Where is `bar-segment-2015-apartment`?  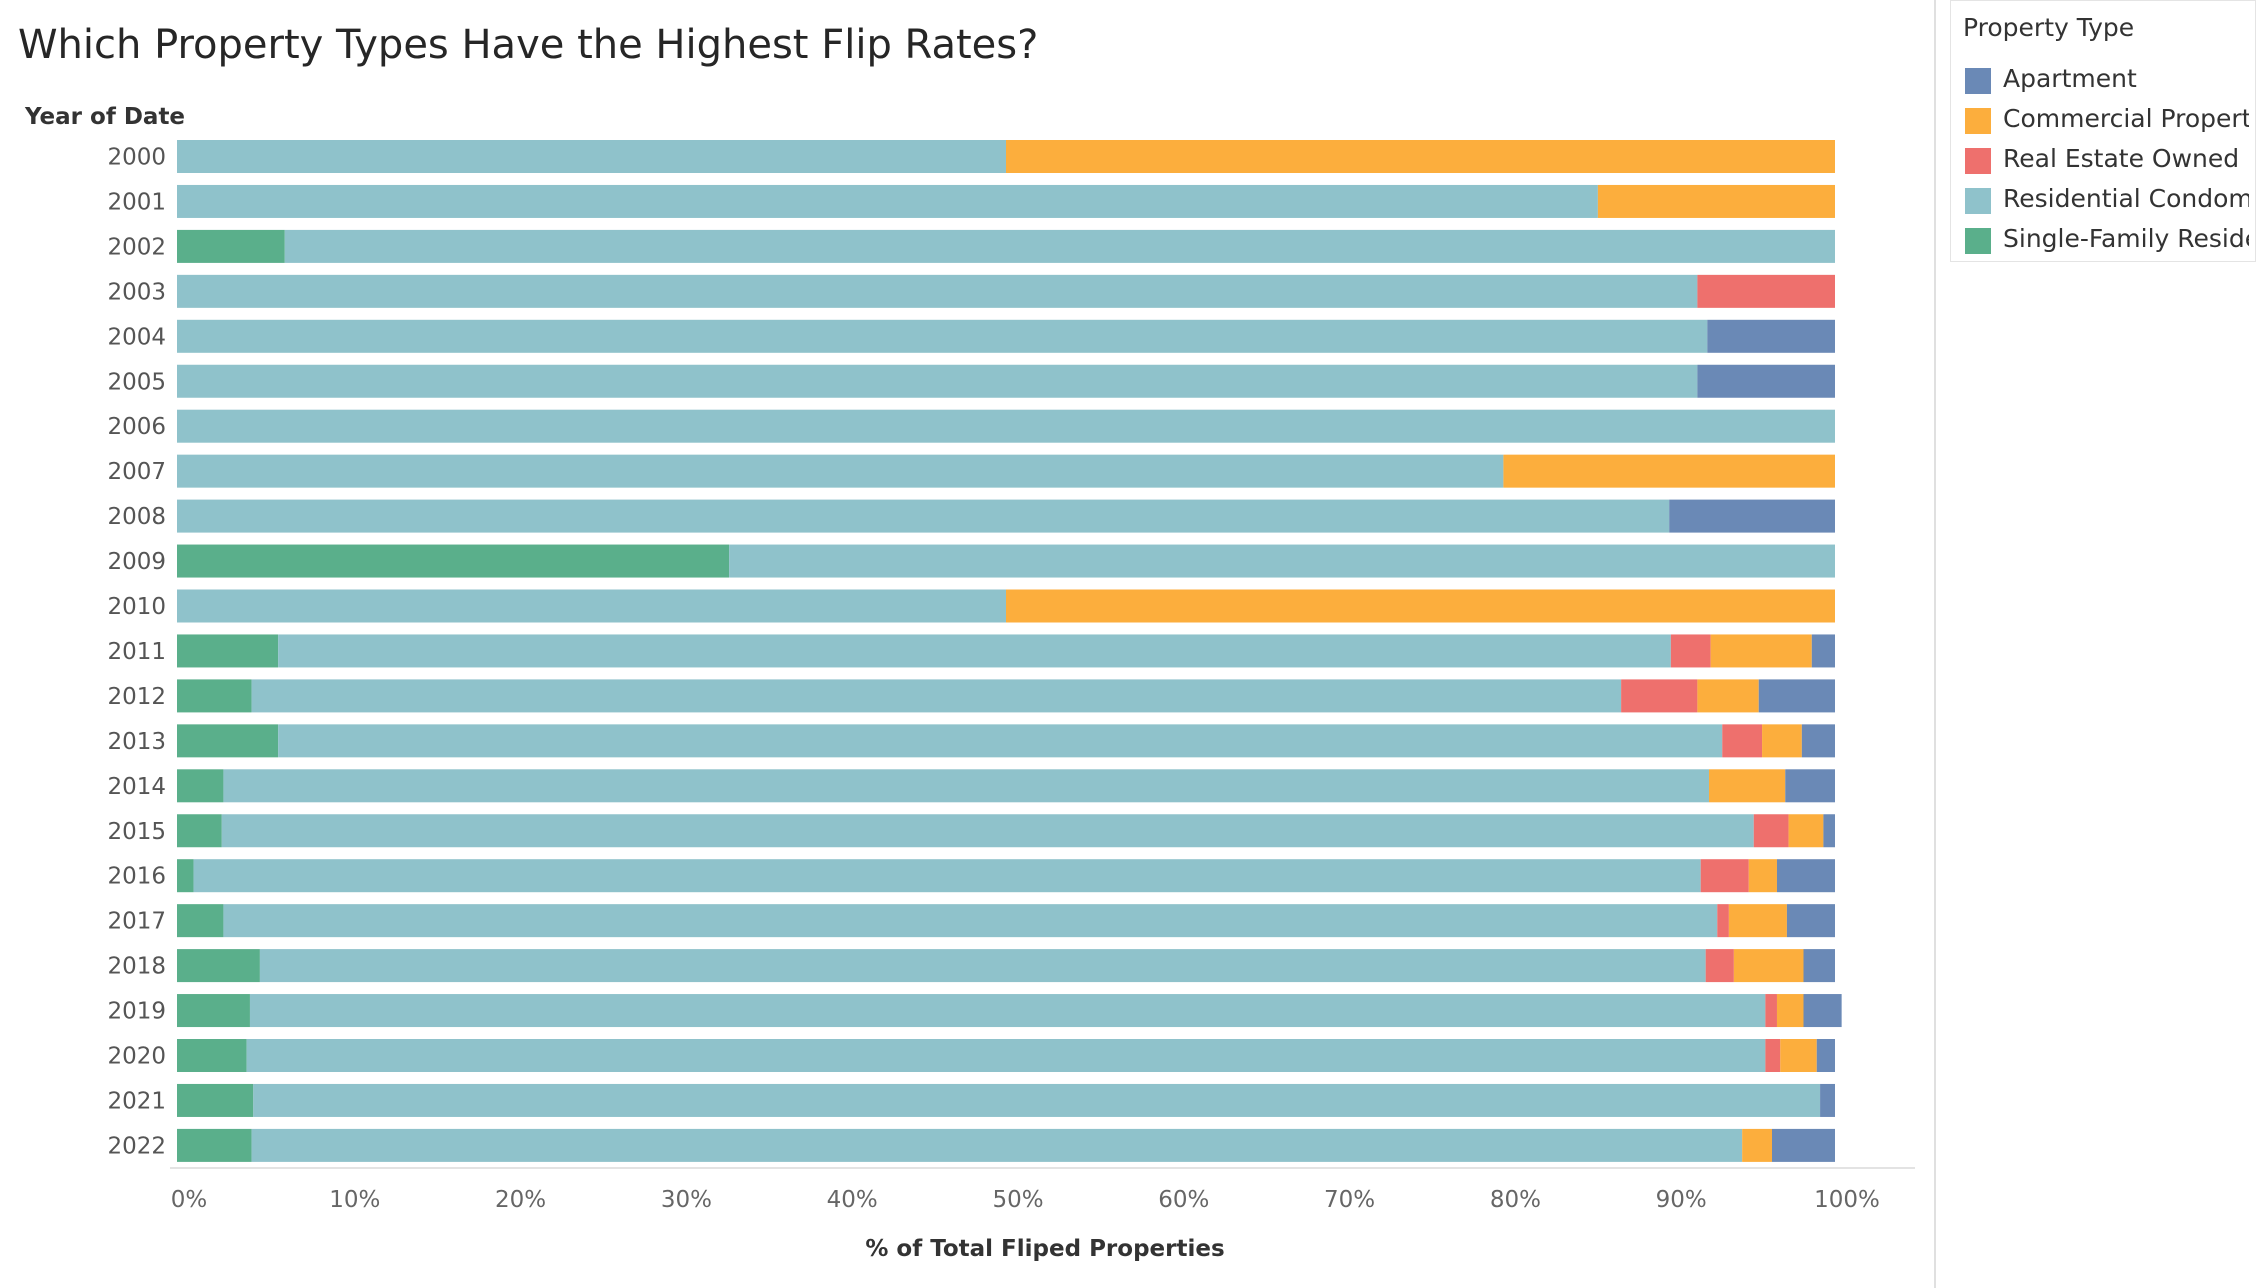
bar-segment-2015-apartment is located at coordinates (1829, 831).